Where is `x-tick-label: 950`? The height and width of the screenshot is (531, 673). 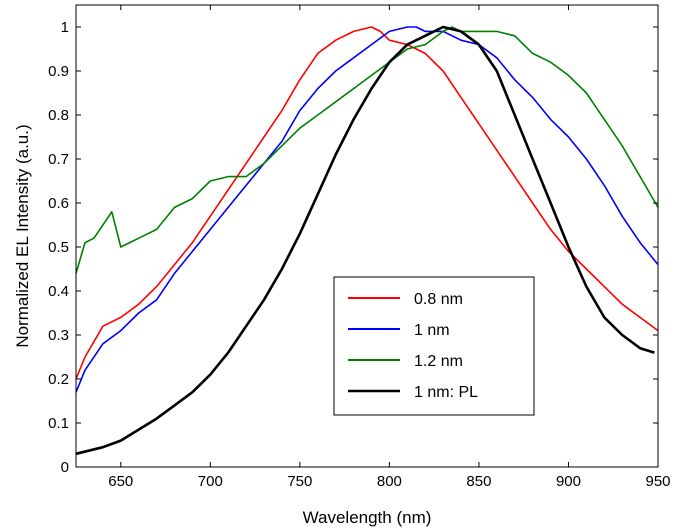 x-tick-label: 950 is located at coordinates (657, 481).